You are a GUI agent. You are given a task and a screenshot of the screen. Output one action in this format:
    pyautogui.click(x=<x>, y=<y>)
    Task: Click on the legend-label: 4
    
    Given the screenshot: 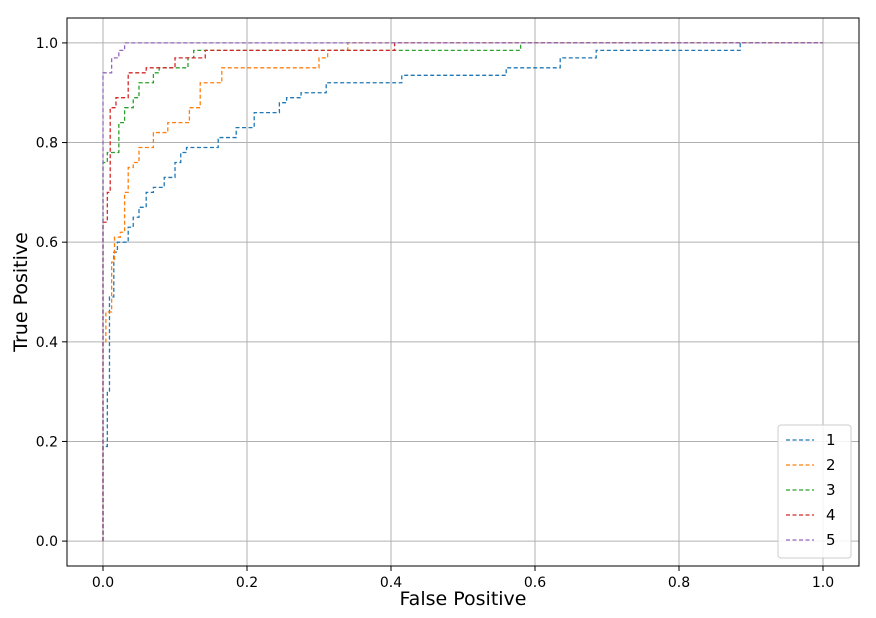 What is the action you would take?
    pyautogui.click(x=831, y=515)
    